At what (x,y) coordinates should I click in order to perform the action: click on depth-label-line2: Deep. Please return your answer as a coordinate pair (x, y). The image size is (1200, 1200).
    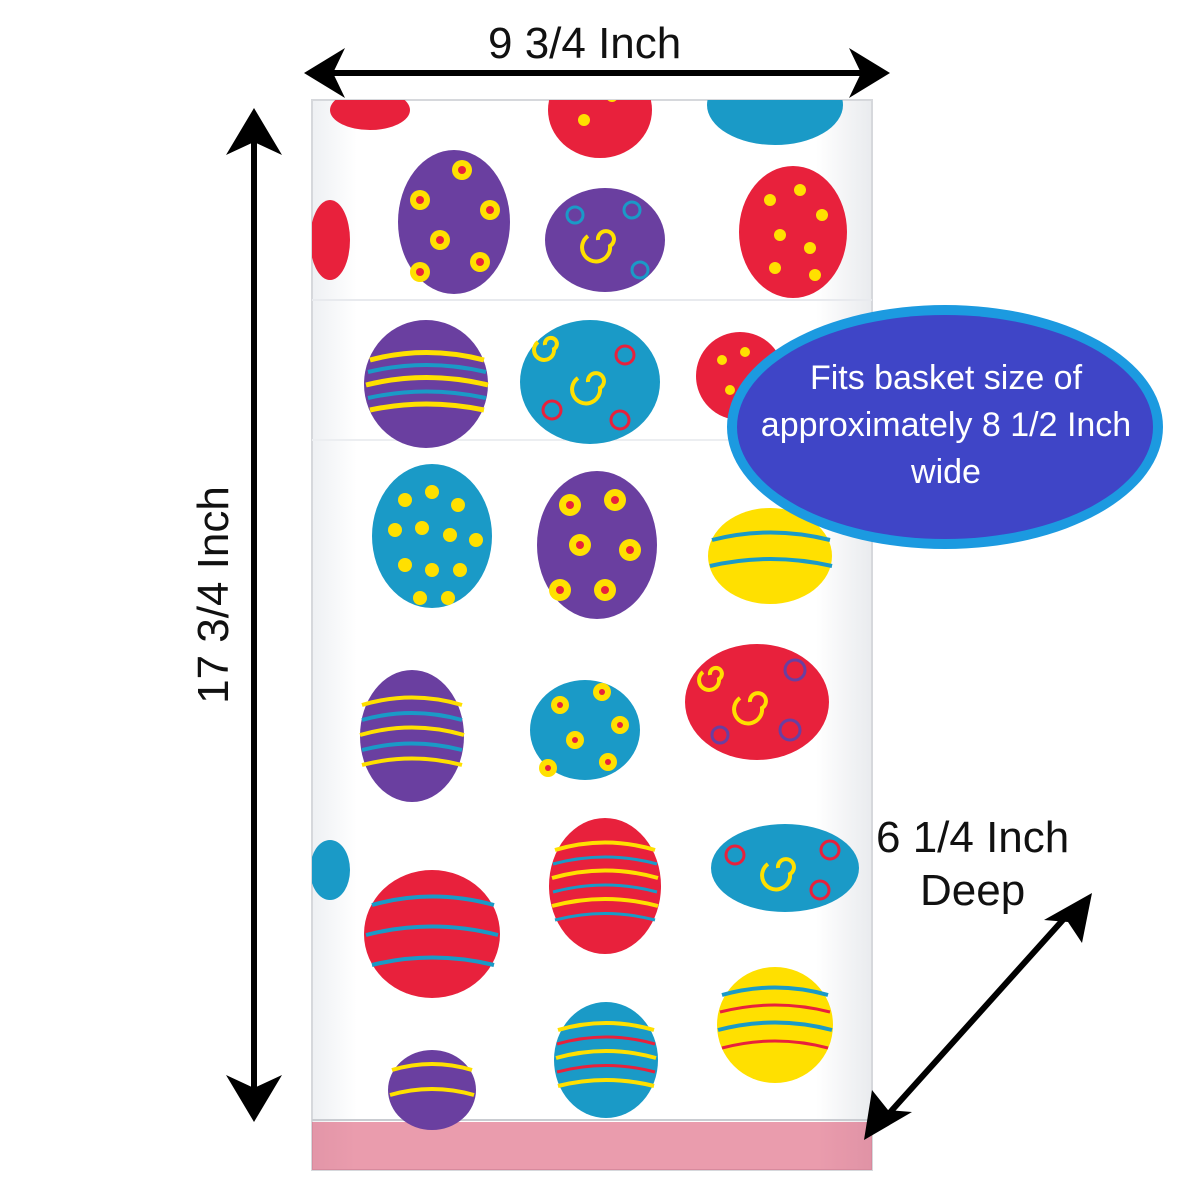
    Looking at the image, I should click on (973, 890).